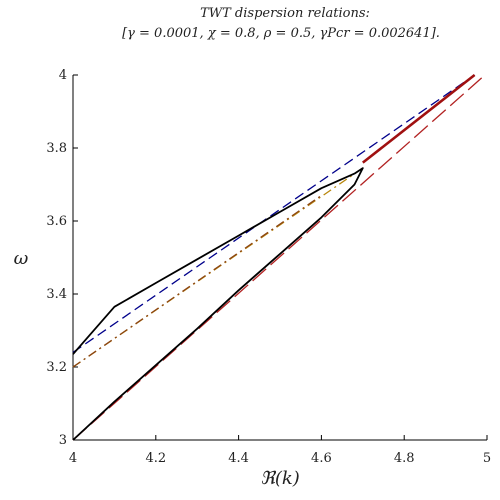 This screenshot has width=500, height=500. Describe the element at coordinates (63, 75) in the screenshot. I see `y-tick-label: 4` at that location.